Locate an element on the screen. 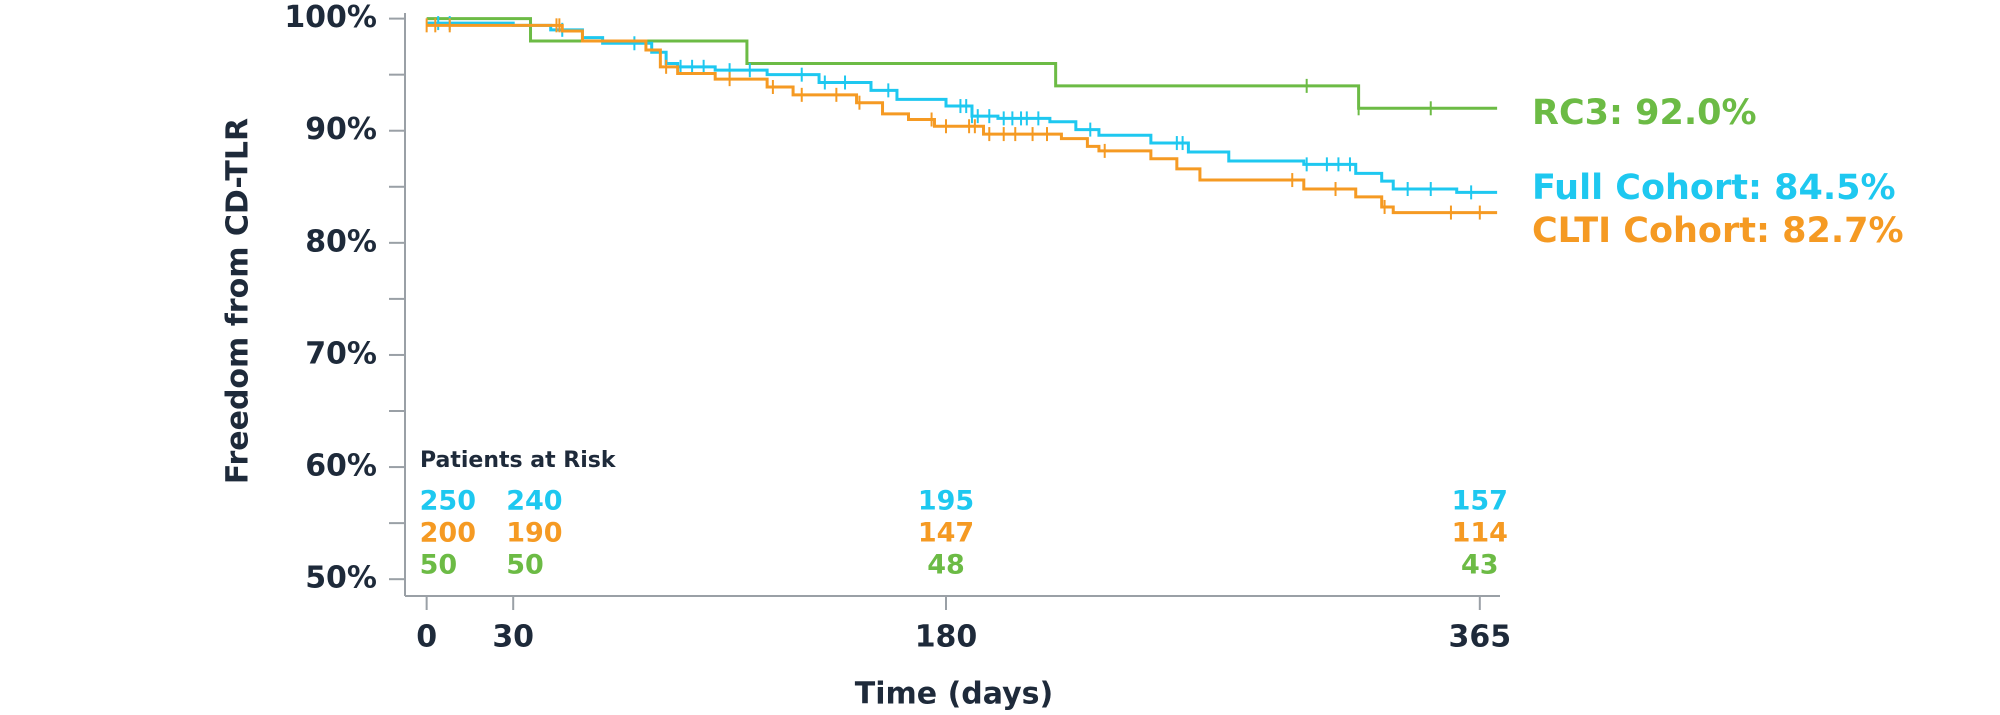 The image size is (2000, 715). risk-count: 240 is located at coordinates (534, 501).